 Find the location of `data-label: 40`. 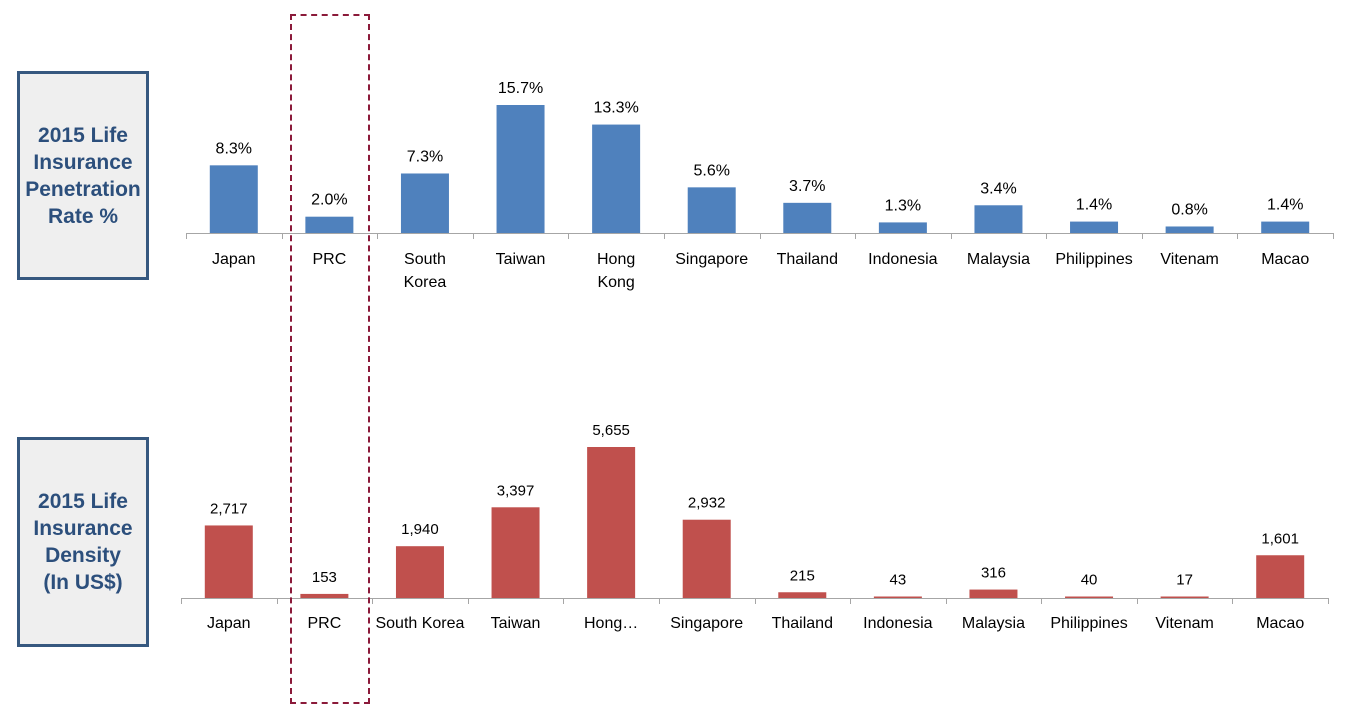

data-label: 40 is located at coordinates (1089, 580).